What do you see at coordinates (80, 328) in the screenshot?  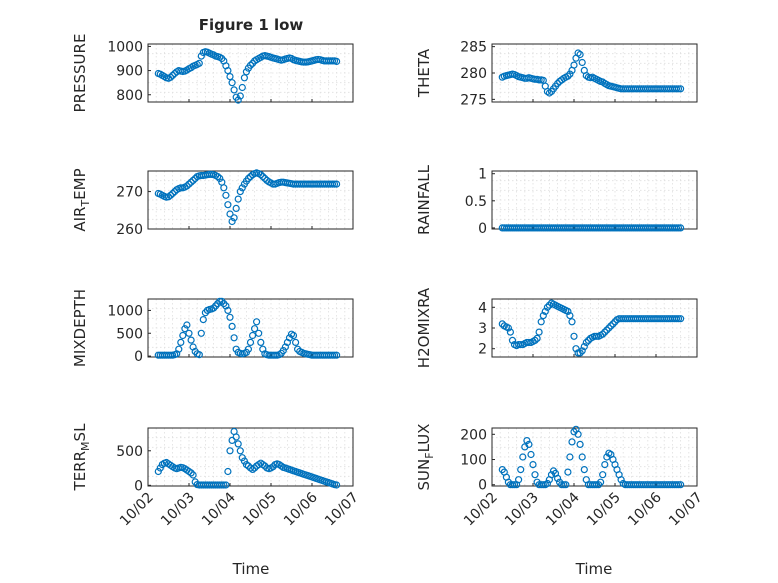 I see `y-axis-label: MIXDEPTH` at bounding box center [80, 328].